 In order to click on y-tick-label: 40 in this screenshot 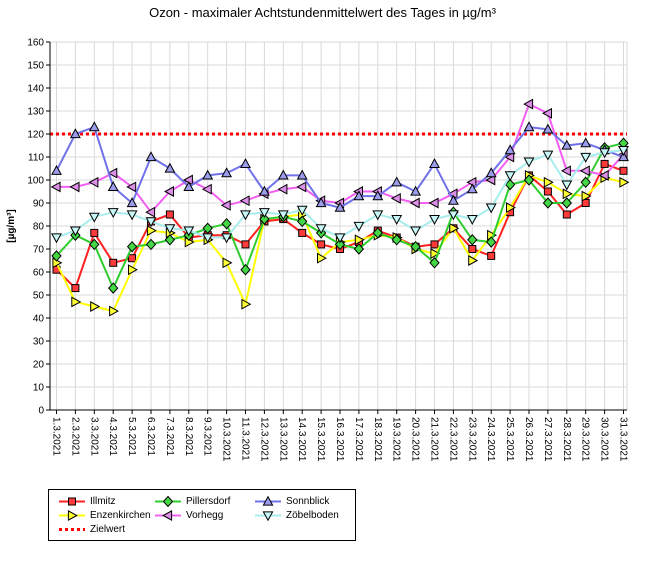, I will do `click(39, 319)`.